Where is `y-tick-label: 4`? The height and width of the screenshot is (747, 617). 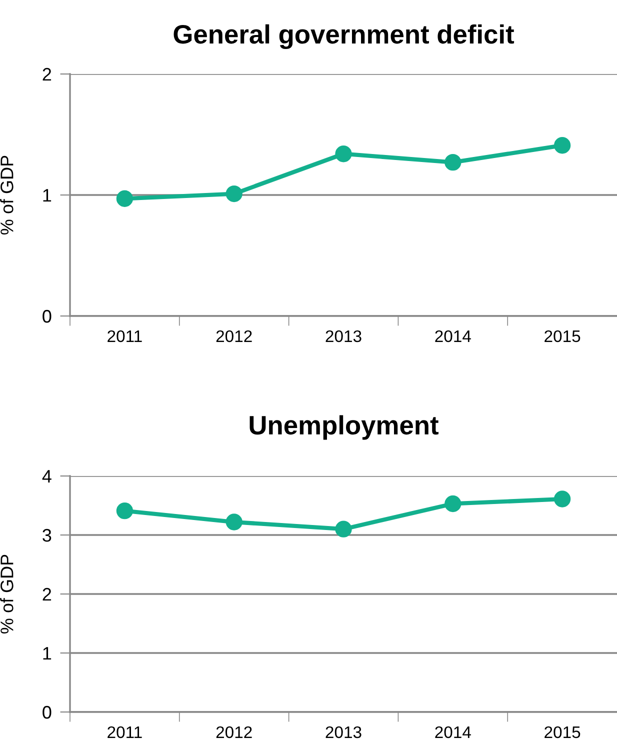 y-tick-label: 4 is located at coordinates (47, 476).